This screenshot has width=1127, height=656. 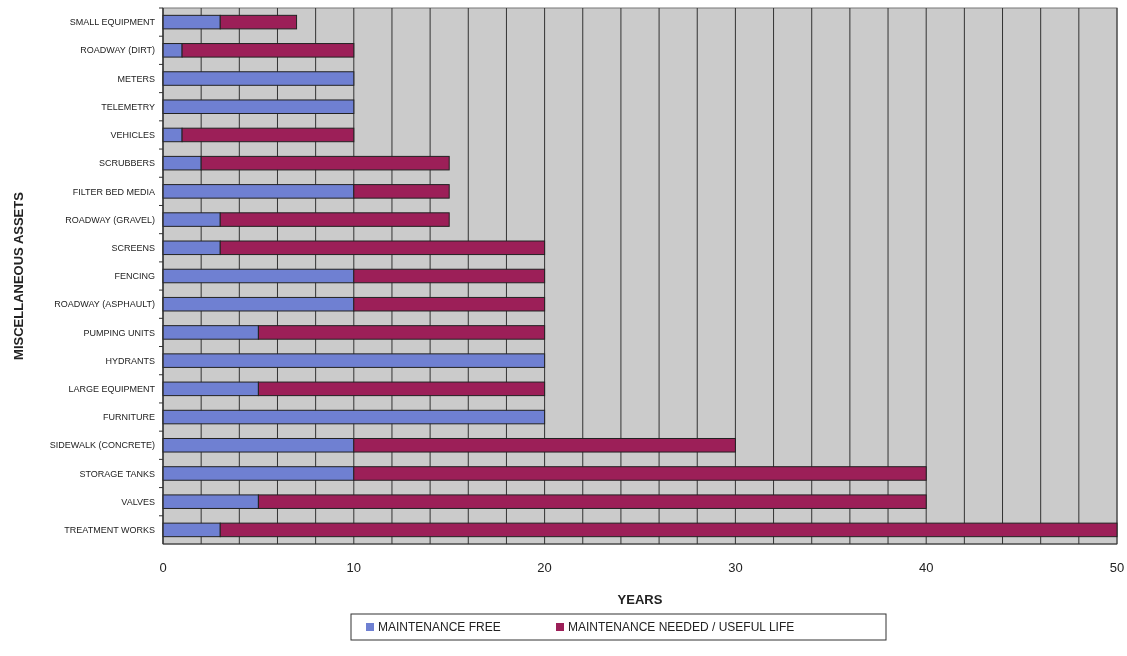 I want to click on y-tick-label: FILTER BED MEDIA, so click(x=113, y=191).